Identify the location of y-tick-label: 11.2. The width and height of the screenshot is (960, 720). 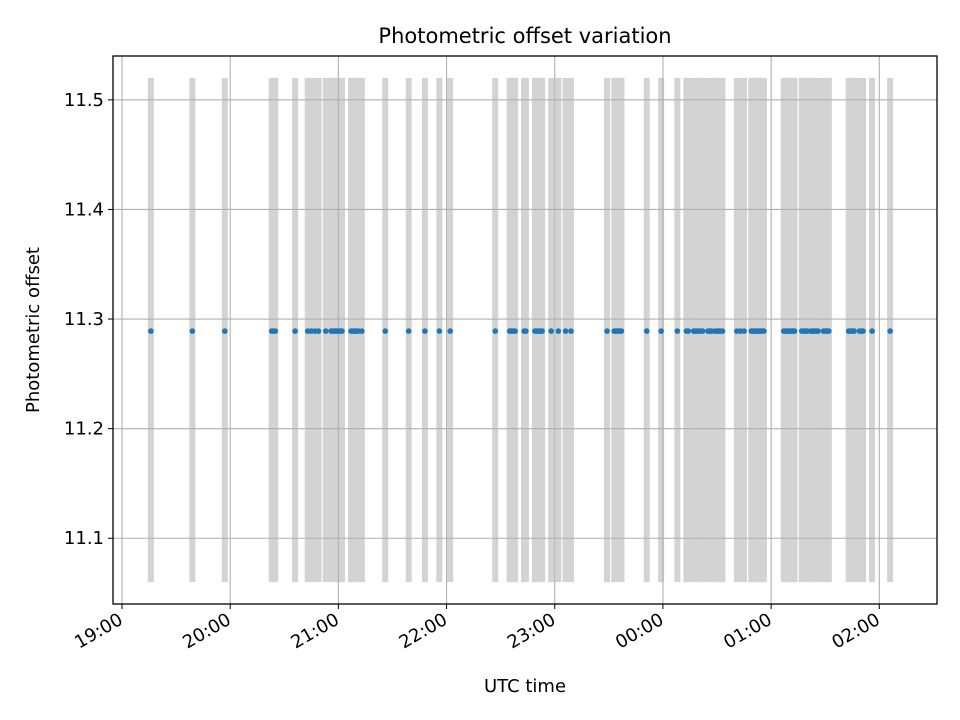
(84, 429).